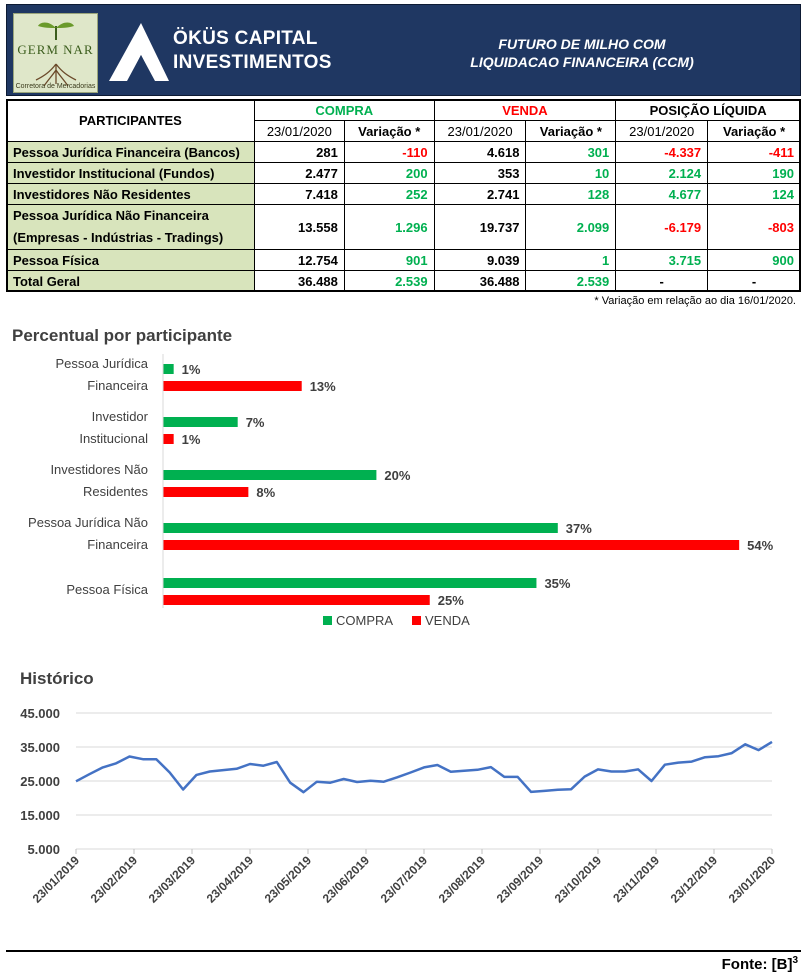 This screenshot has height=979, width=806. I want to click on cell-compra-variation: 2.539, so click(389, 281).